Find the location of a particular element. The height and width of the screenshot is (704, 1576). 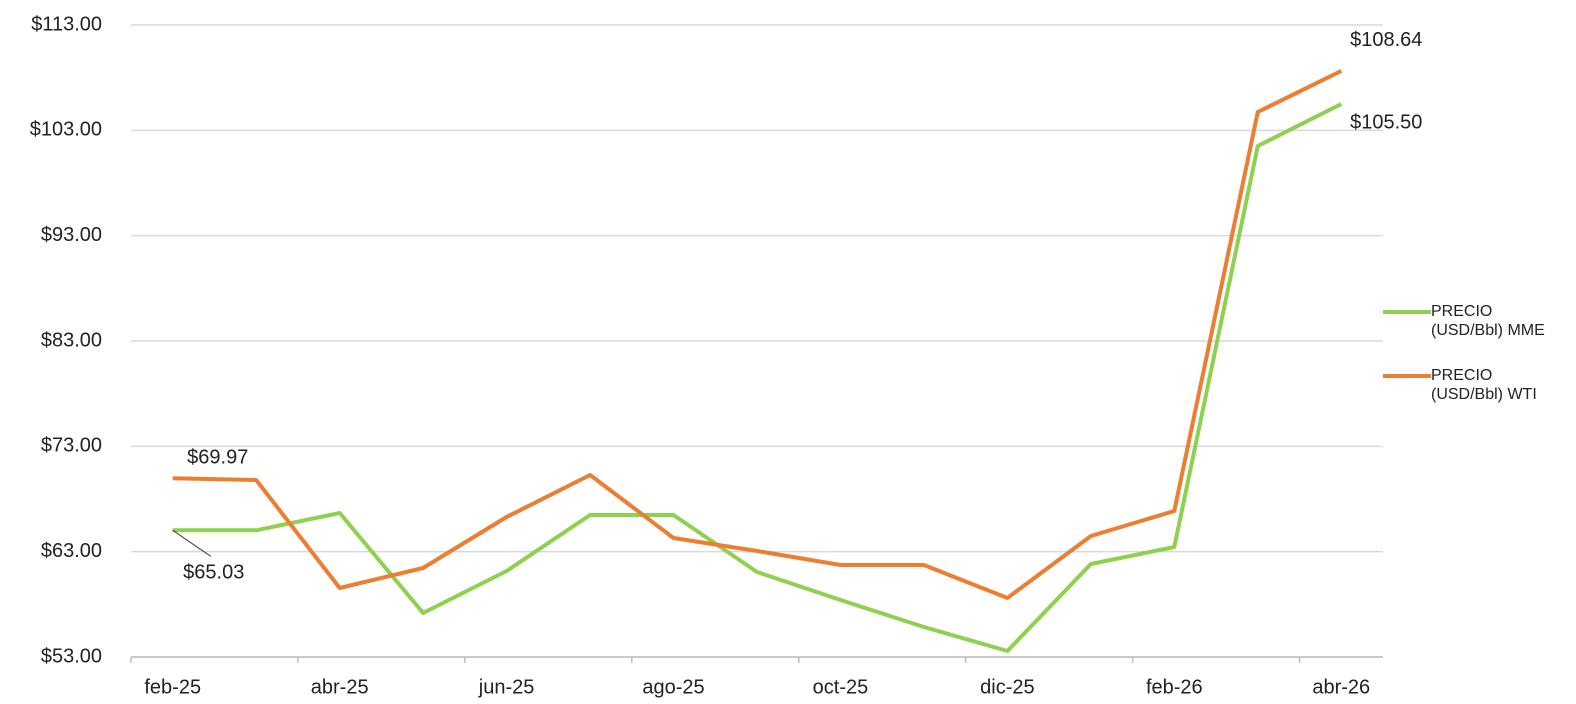

y-tick-label: $73.00 is located at coordinates (71, 446).